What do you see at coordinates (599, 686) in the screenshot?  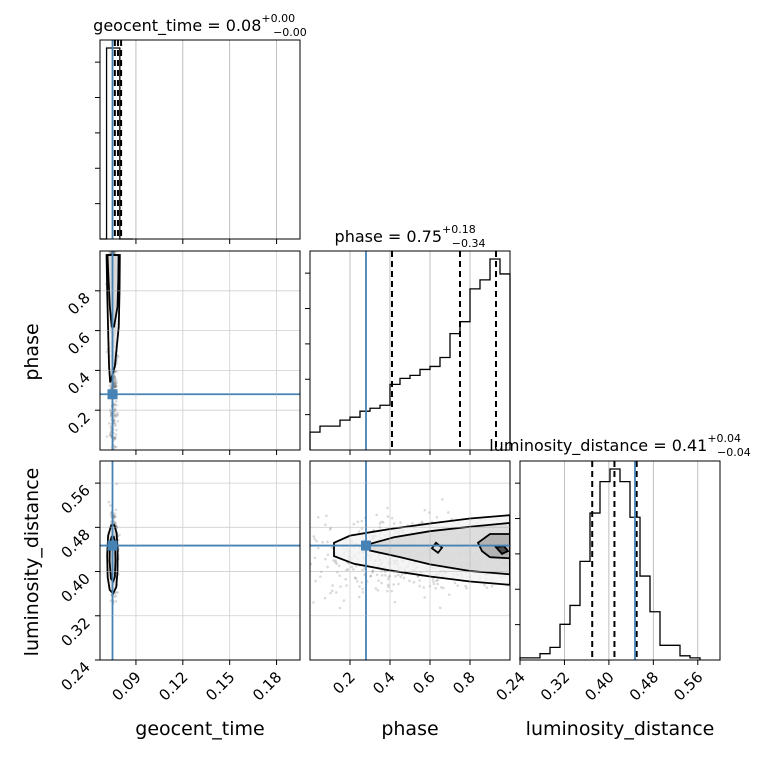 I see `x-tick-label: 0.40` at bounding box center [599, 686].